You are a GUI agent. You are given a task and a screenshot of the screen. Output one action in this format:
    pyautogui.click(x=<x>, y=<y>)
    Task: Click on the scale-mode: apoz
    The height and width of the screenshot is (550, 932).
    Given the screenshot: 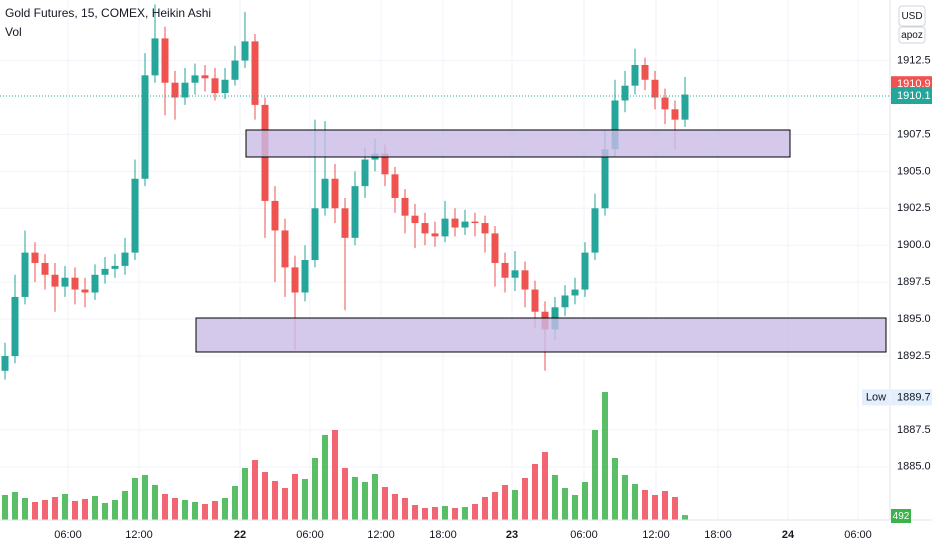 What is the action you would take?
    pyautogui.click(x=912, y=35)
    